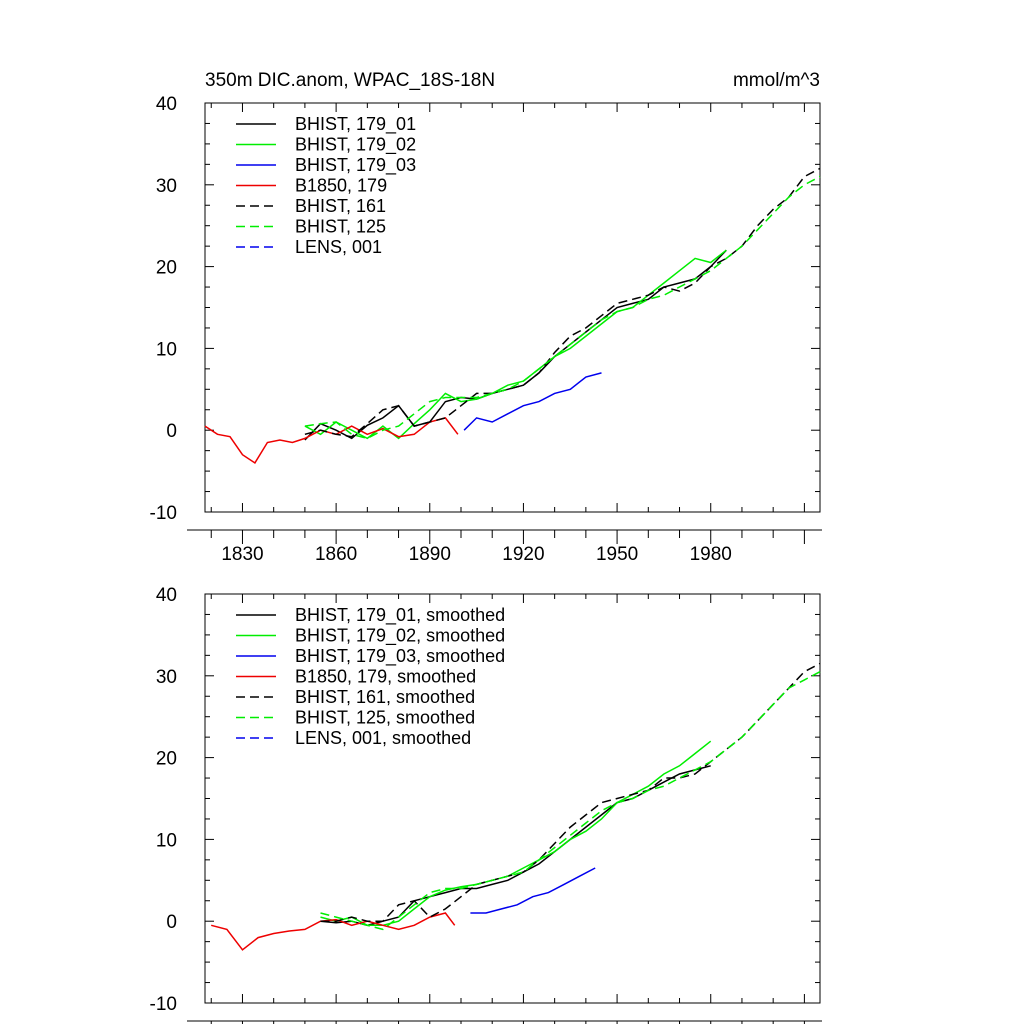  What do you see at coordinates (340, 227) in the screenshot?
I see `legend-label: BHIST, 125` at bounding box center [340, 227].